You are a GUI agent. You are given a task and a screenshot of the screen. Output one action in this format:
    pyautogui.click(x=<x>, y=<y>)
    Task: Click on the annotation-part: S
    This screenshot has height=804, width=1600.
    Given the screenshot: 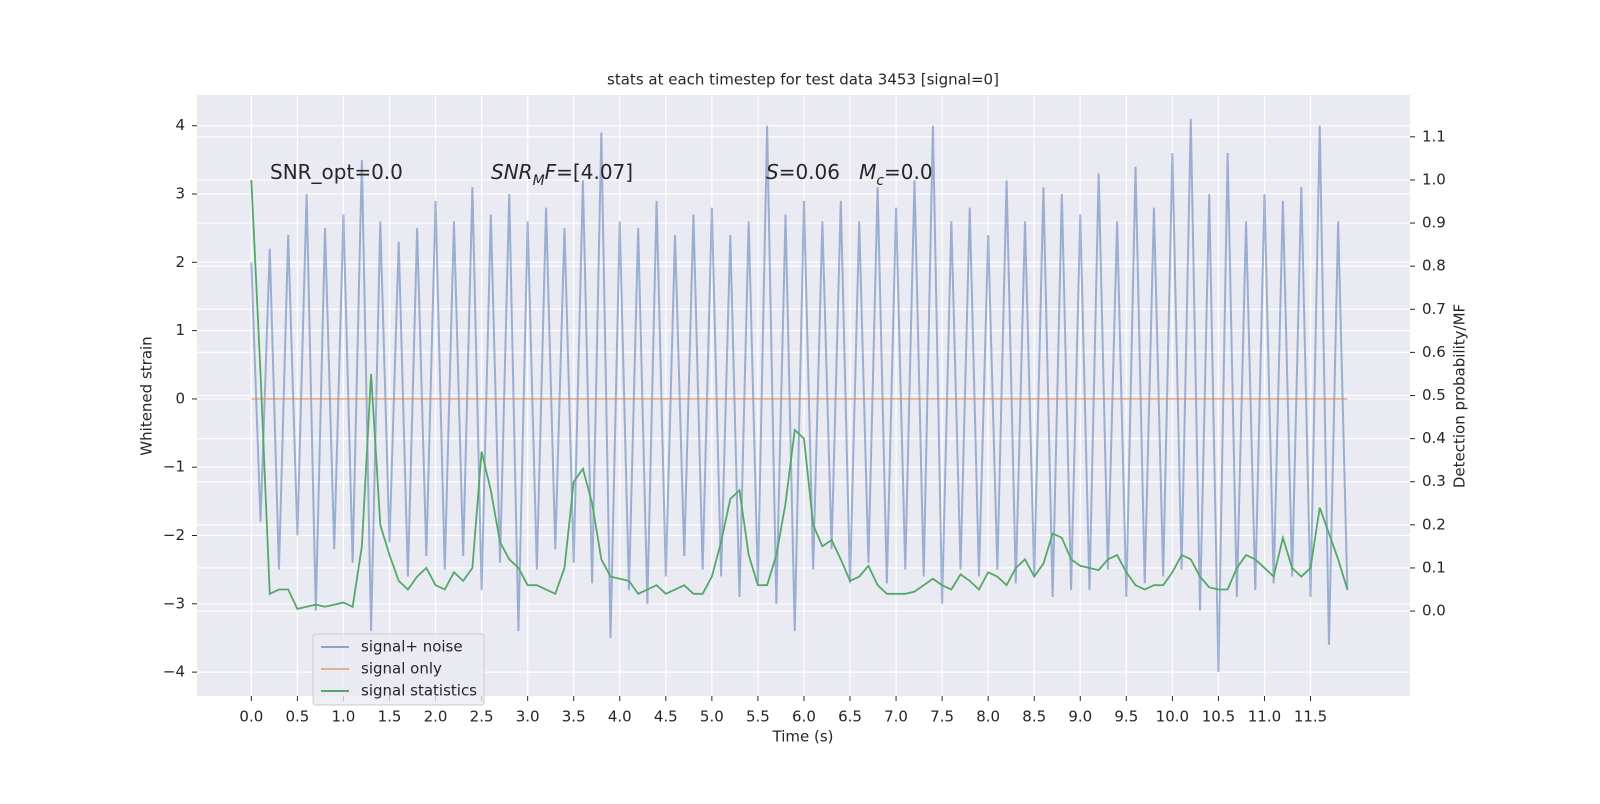 What is the action you would take?
    pyautogui.click(x=772, y=172)
    